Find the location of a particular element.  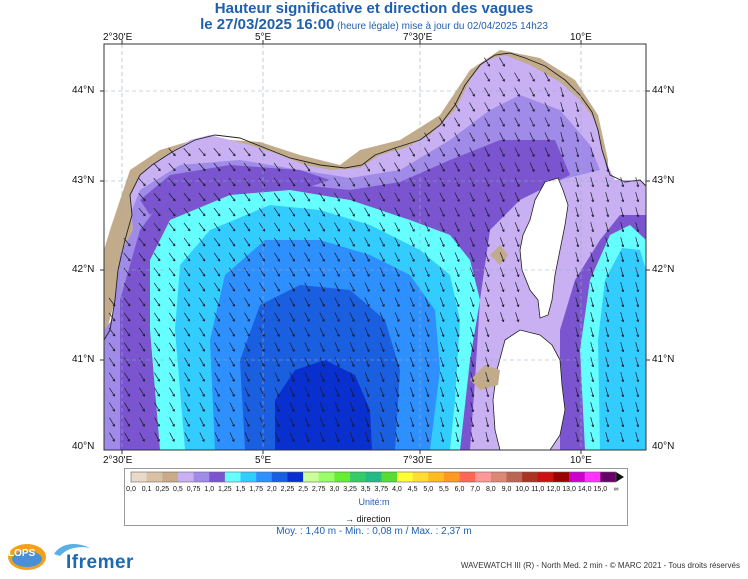

color-scale-tick-label: 3,75 is located at coordinates (382, 489).